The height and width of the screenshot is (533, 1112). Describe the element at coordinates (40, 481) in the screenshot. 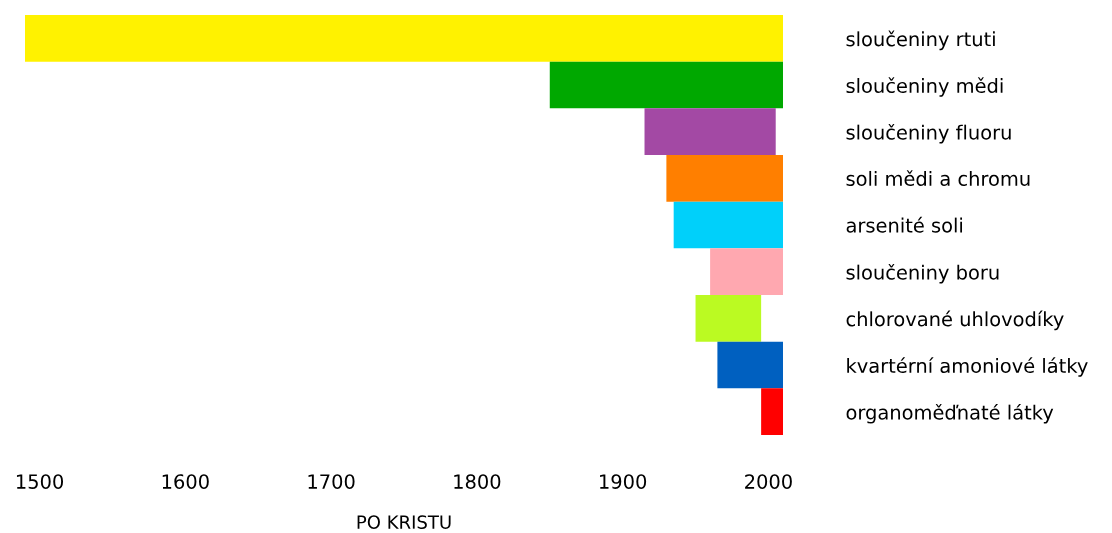

I see `x-tick-label: 1500` at that location.